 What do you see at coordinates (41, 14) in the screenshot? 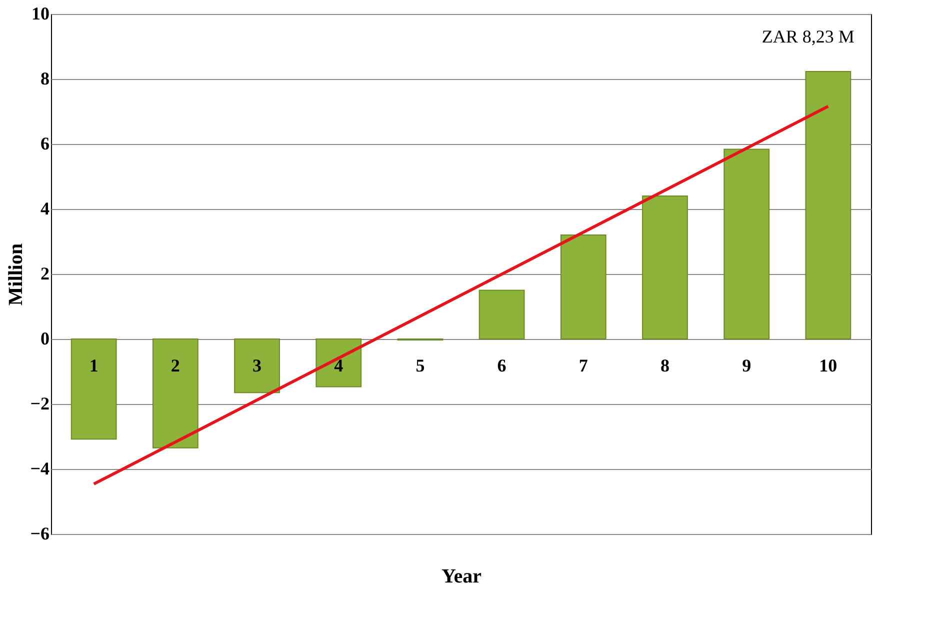
I see `y-tick-label: 10` at bounding box center [41, 14].